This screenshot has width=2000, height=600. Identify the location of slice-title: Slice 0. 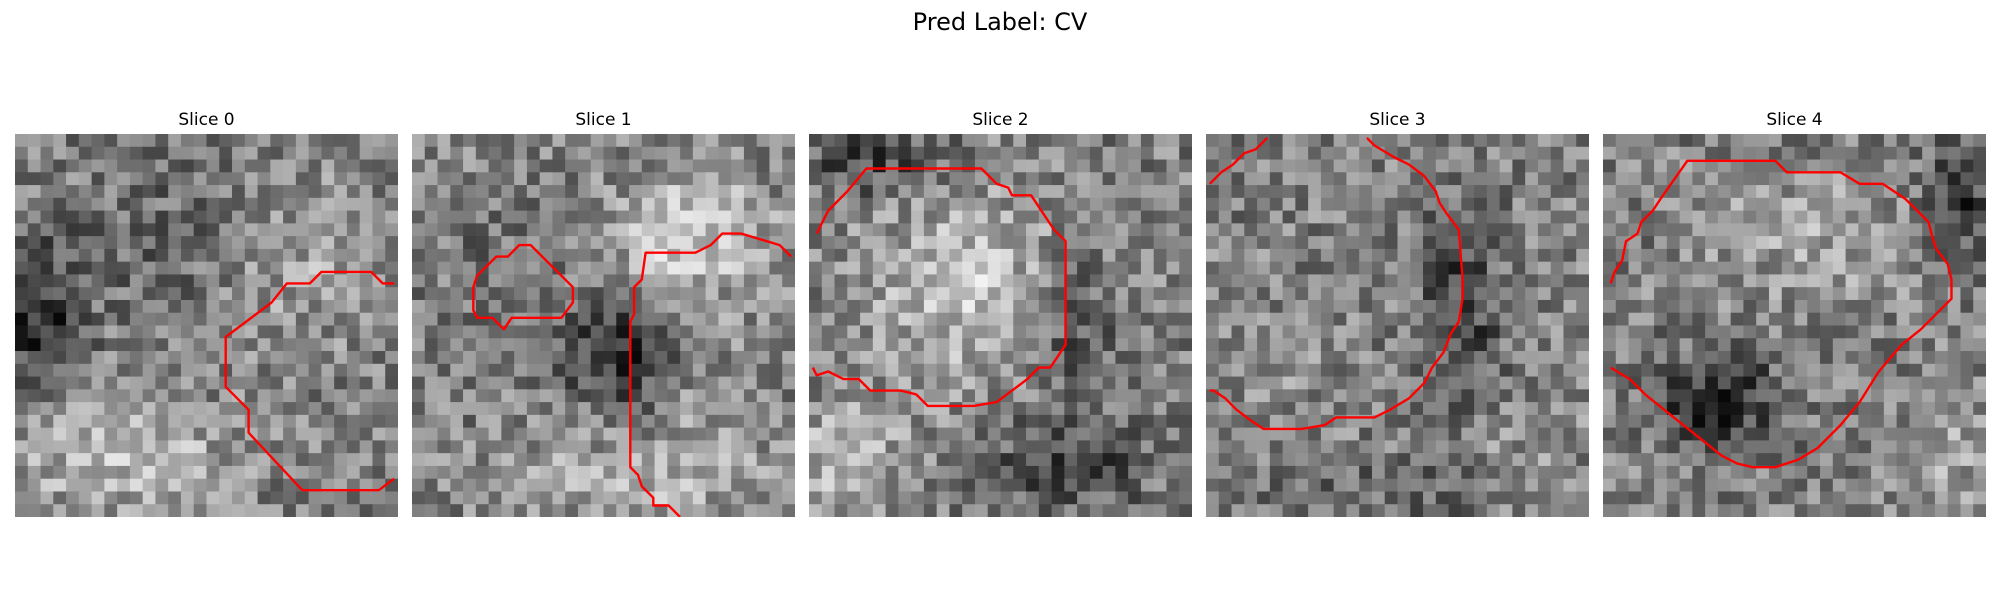
(206, 120).